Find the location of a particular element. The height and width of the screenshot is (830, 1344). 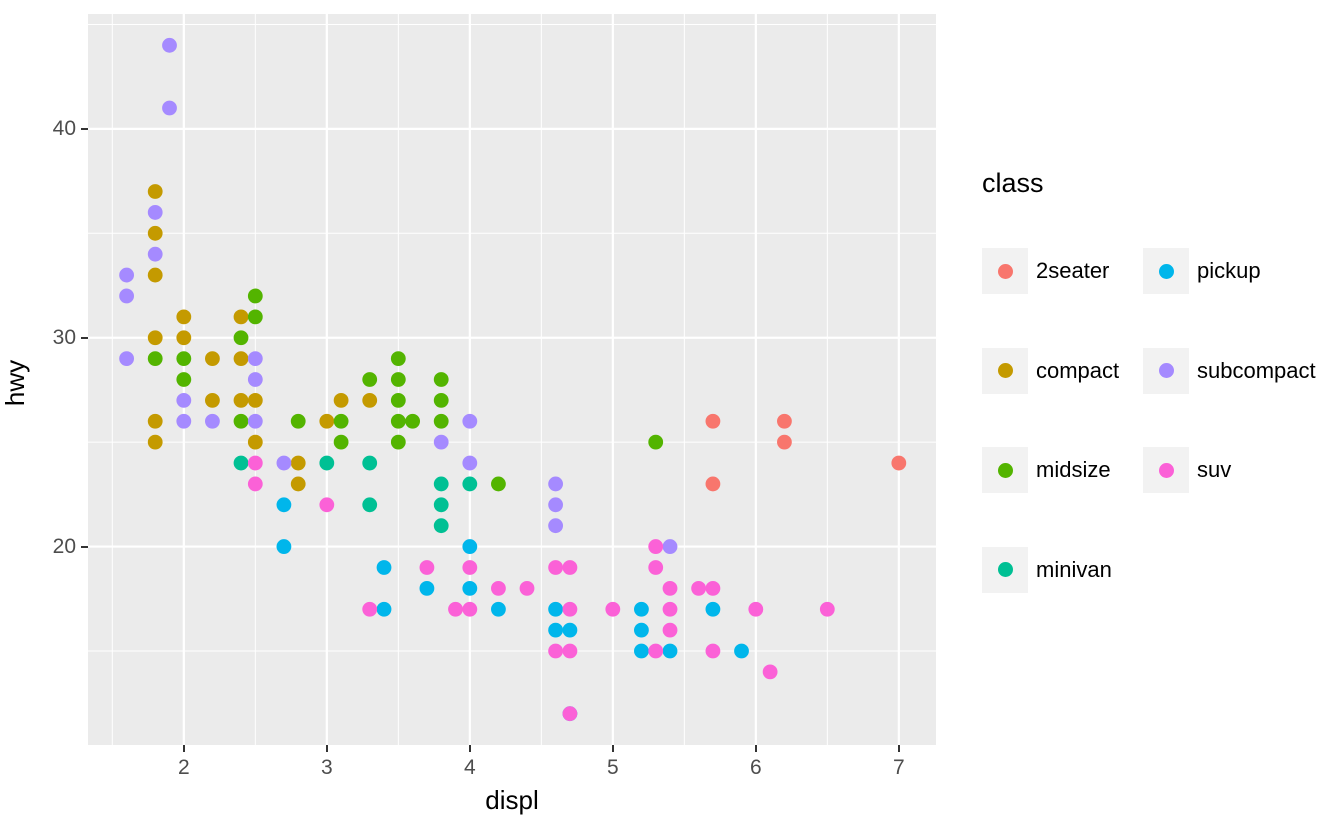

legend-key-compact is located at coordinates (1005, 370).